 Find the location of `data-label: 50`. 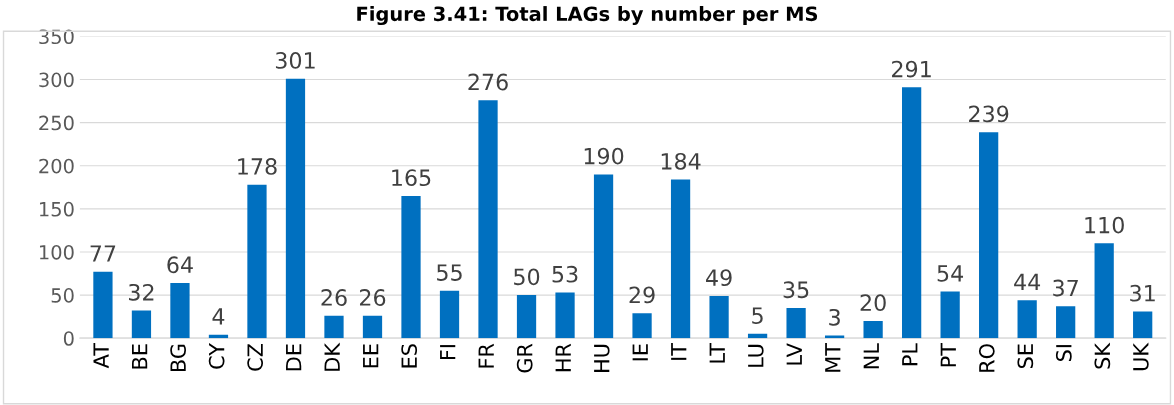

data-label: 50 is located at coordinates (527, 277).